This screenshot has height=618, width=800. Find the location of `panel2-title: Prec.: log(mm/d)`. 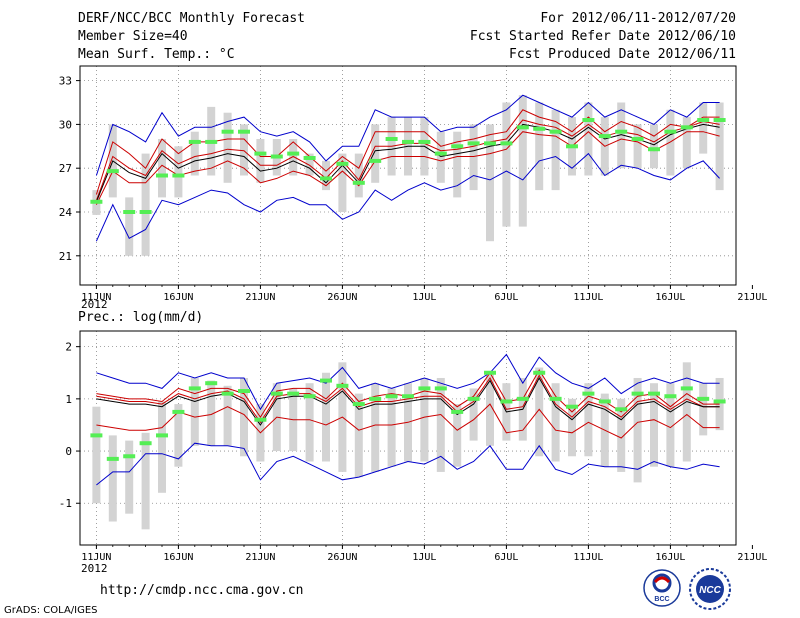

panel2-title: Prec.: log(mm/d) is located at coordinates (141, 317).